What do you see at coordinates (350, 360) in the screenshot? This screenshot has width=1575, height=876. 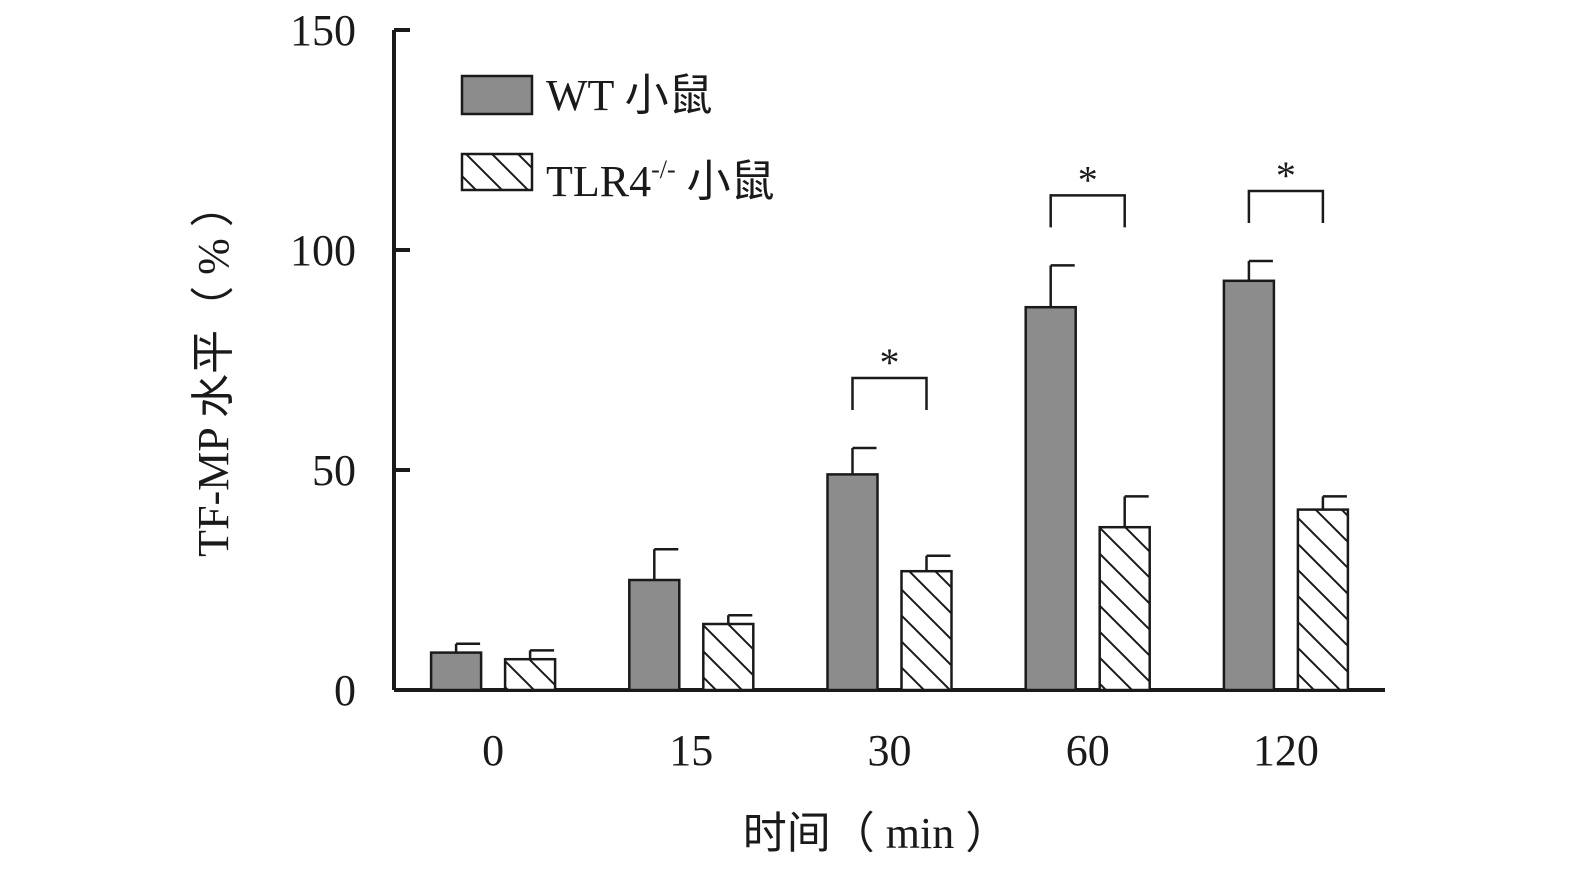 I see `y-axis: 0 50 100 150` at bounding box center [350, 360].